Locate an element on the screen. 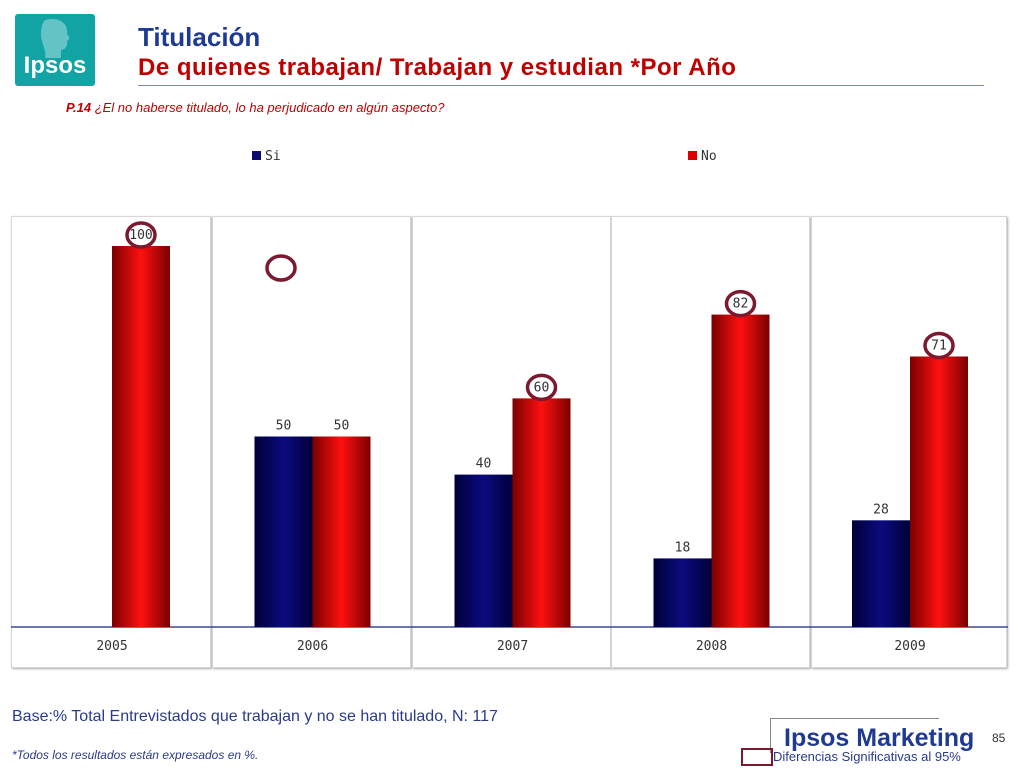  x-tick-label: 2008 is located at coordinates (711, 646).